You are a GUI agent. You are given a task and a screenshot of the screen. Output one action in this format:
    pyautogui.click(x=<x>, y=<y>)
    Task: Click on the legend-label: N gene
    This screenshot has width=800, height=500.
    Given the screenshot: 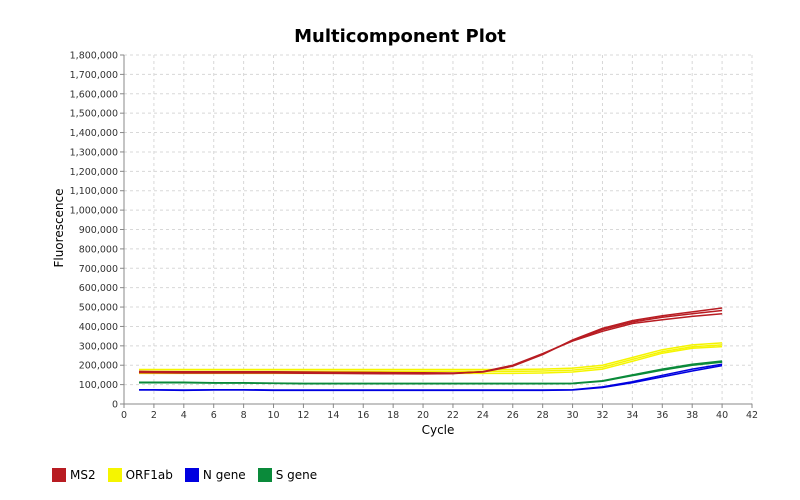 What is the action you would take?
    pyautogui.click(x=224, y=475)
    